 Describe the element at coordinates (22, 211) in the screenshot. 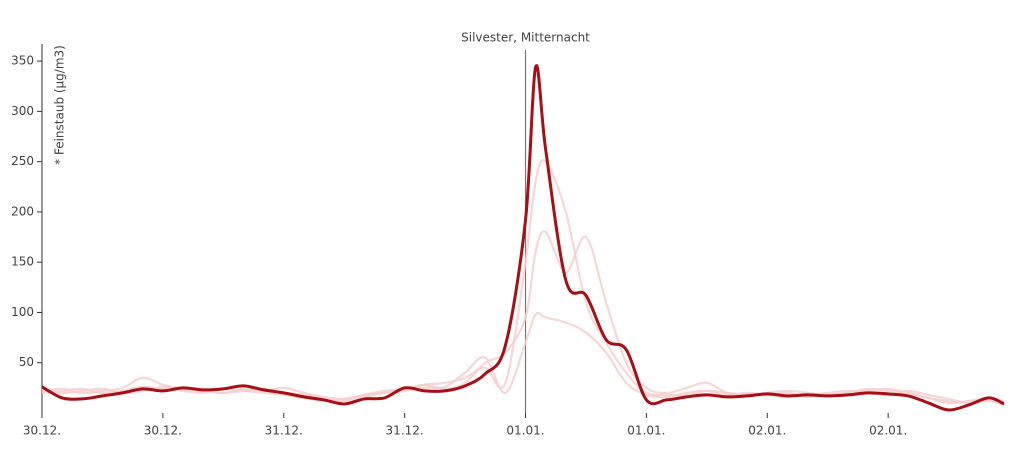

I see `y-tick-label: 200` at that location.